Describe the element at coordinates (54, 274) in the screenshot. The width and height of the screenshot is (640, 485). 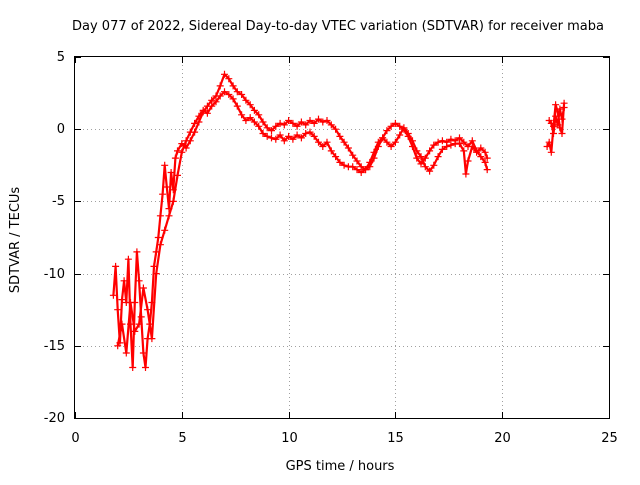
I see `y-tick-label: -10` at that location.